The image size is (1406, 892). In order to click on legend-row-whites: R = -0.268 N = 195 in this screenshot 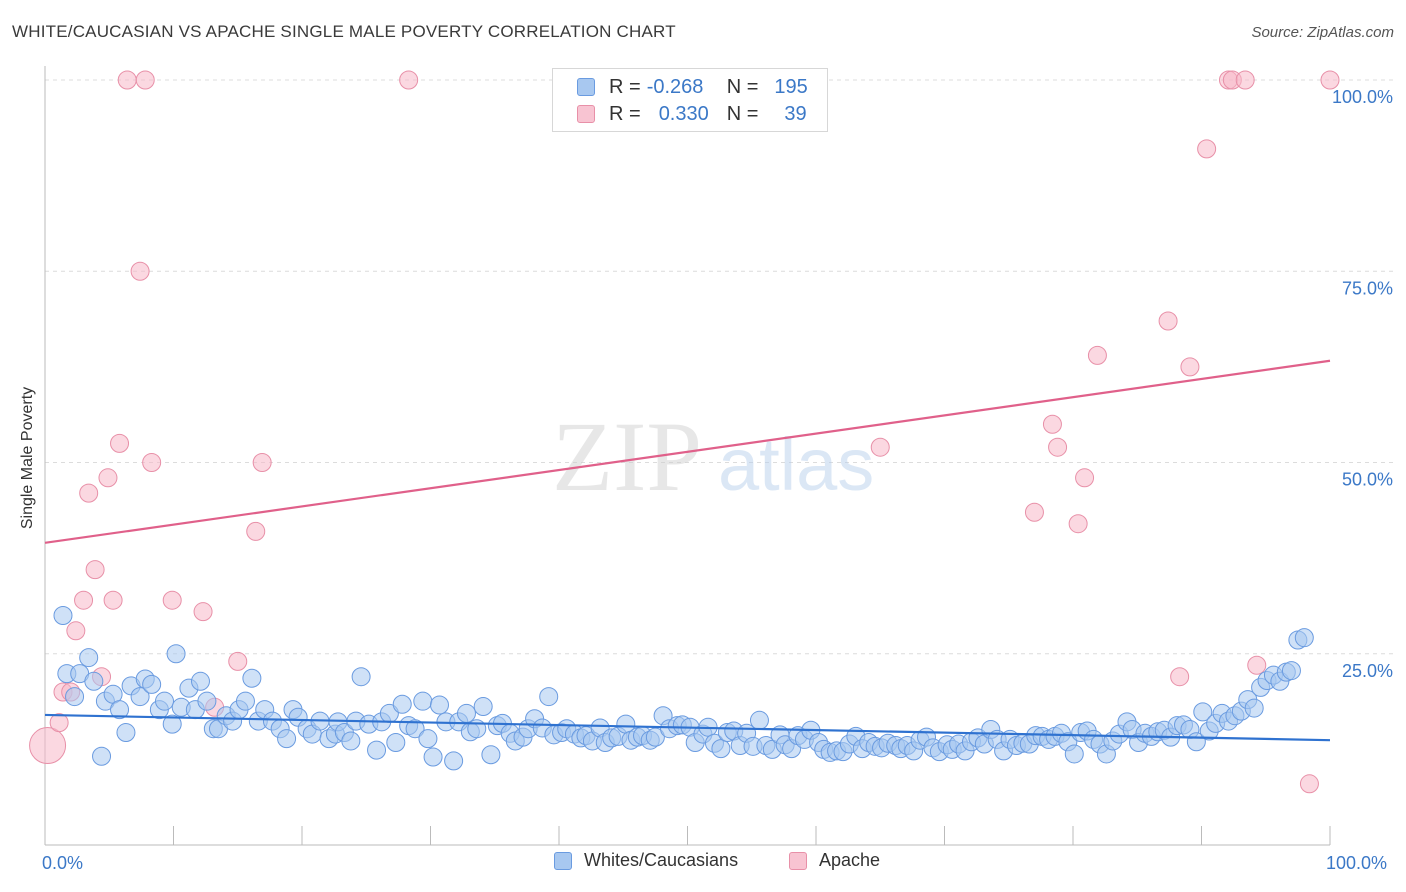, I will do `click(692, 87)`.